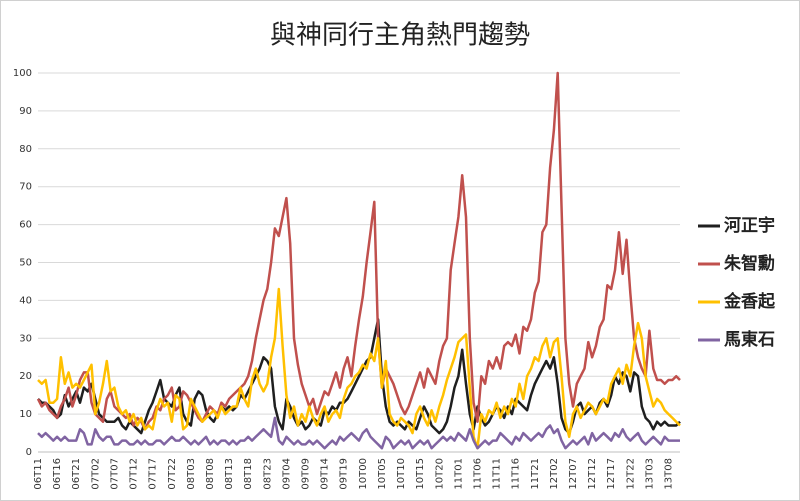 This screenshot has width=800, height=501. Describe the element at coordinates (25, 263) in the screenshot. I see `y-tick-label: 50` at that location.